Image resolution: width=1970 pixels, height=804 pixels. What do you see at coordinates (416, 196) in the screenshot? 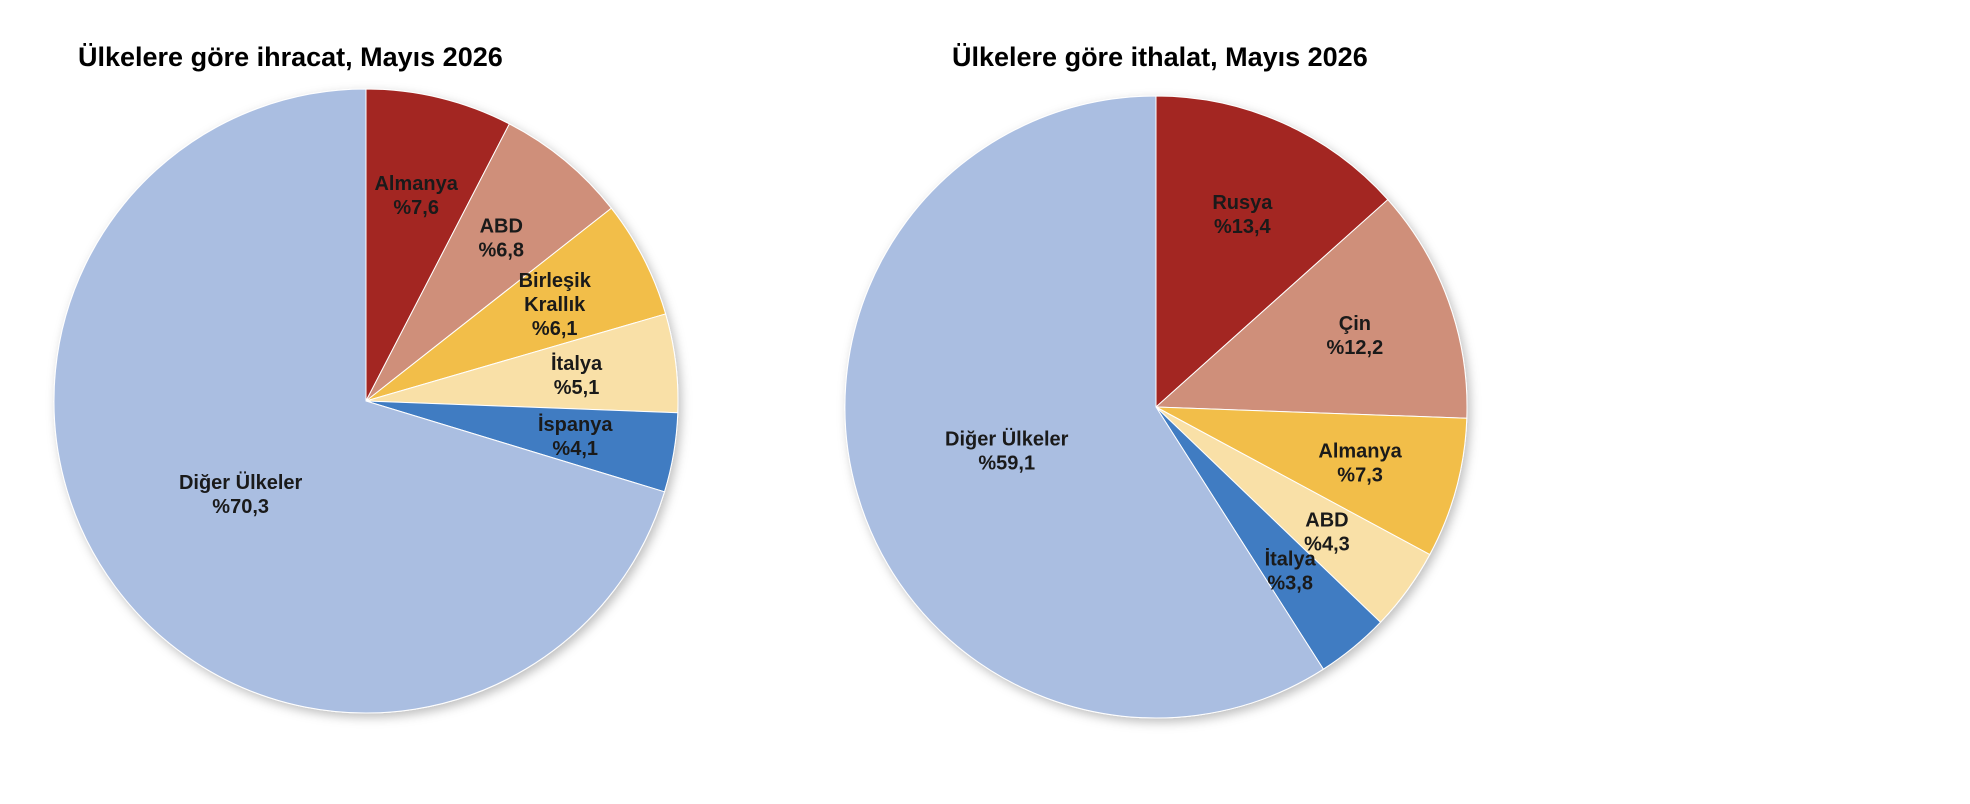
I see `exports-label-almanya: Almanya %7,6` at bounding box center [416, 196].